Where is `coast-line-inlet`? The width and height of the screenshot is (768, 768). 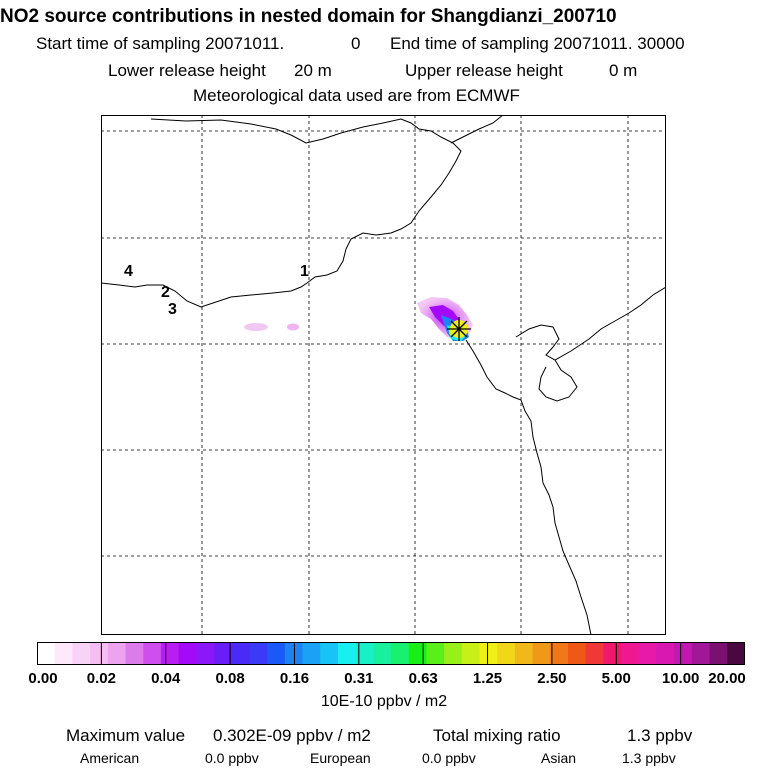
coast-line-inlet is located at coordinates (558, 380).